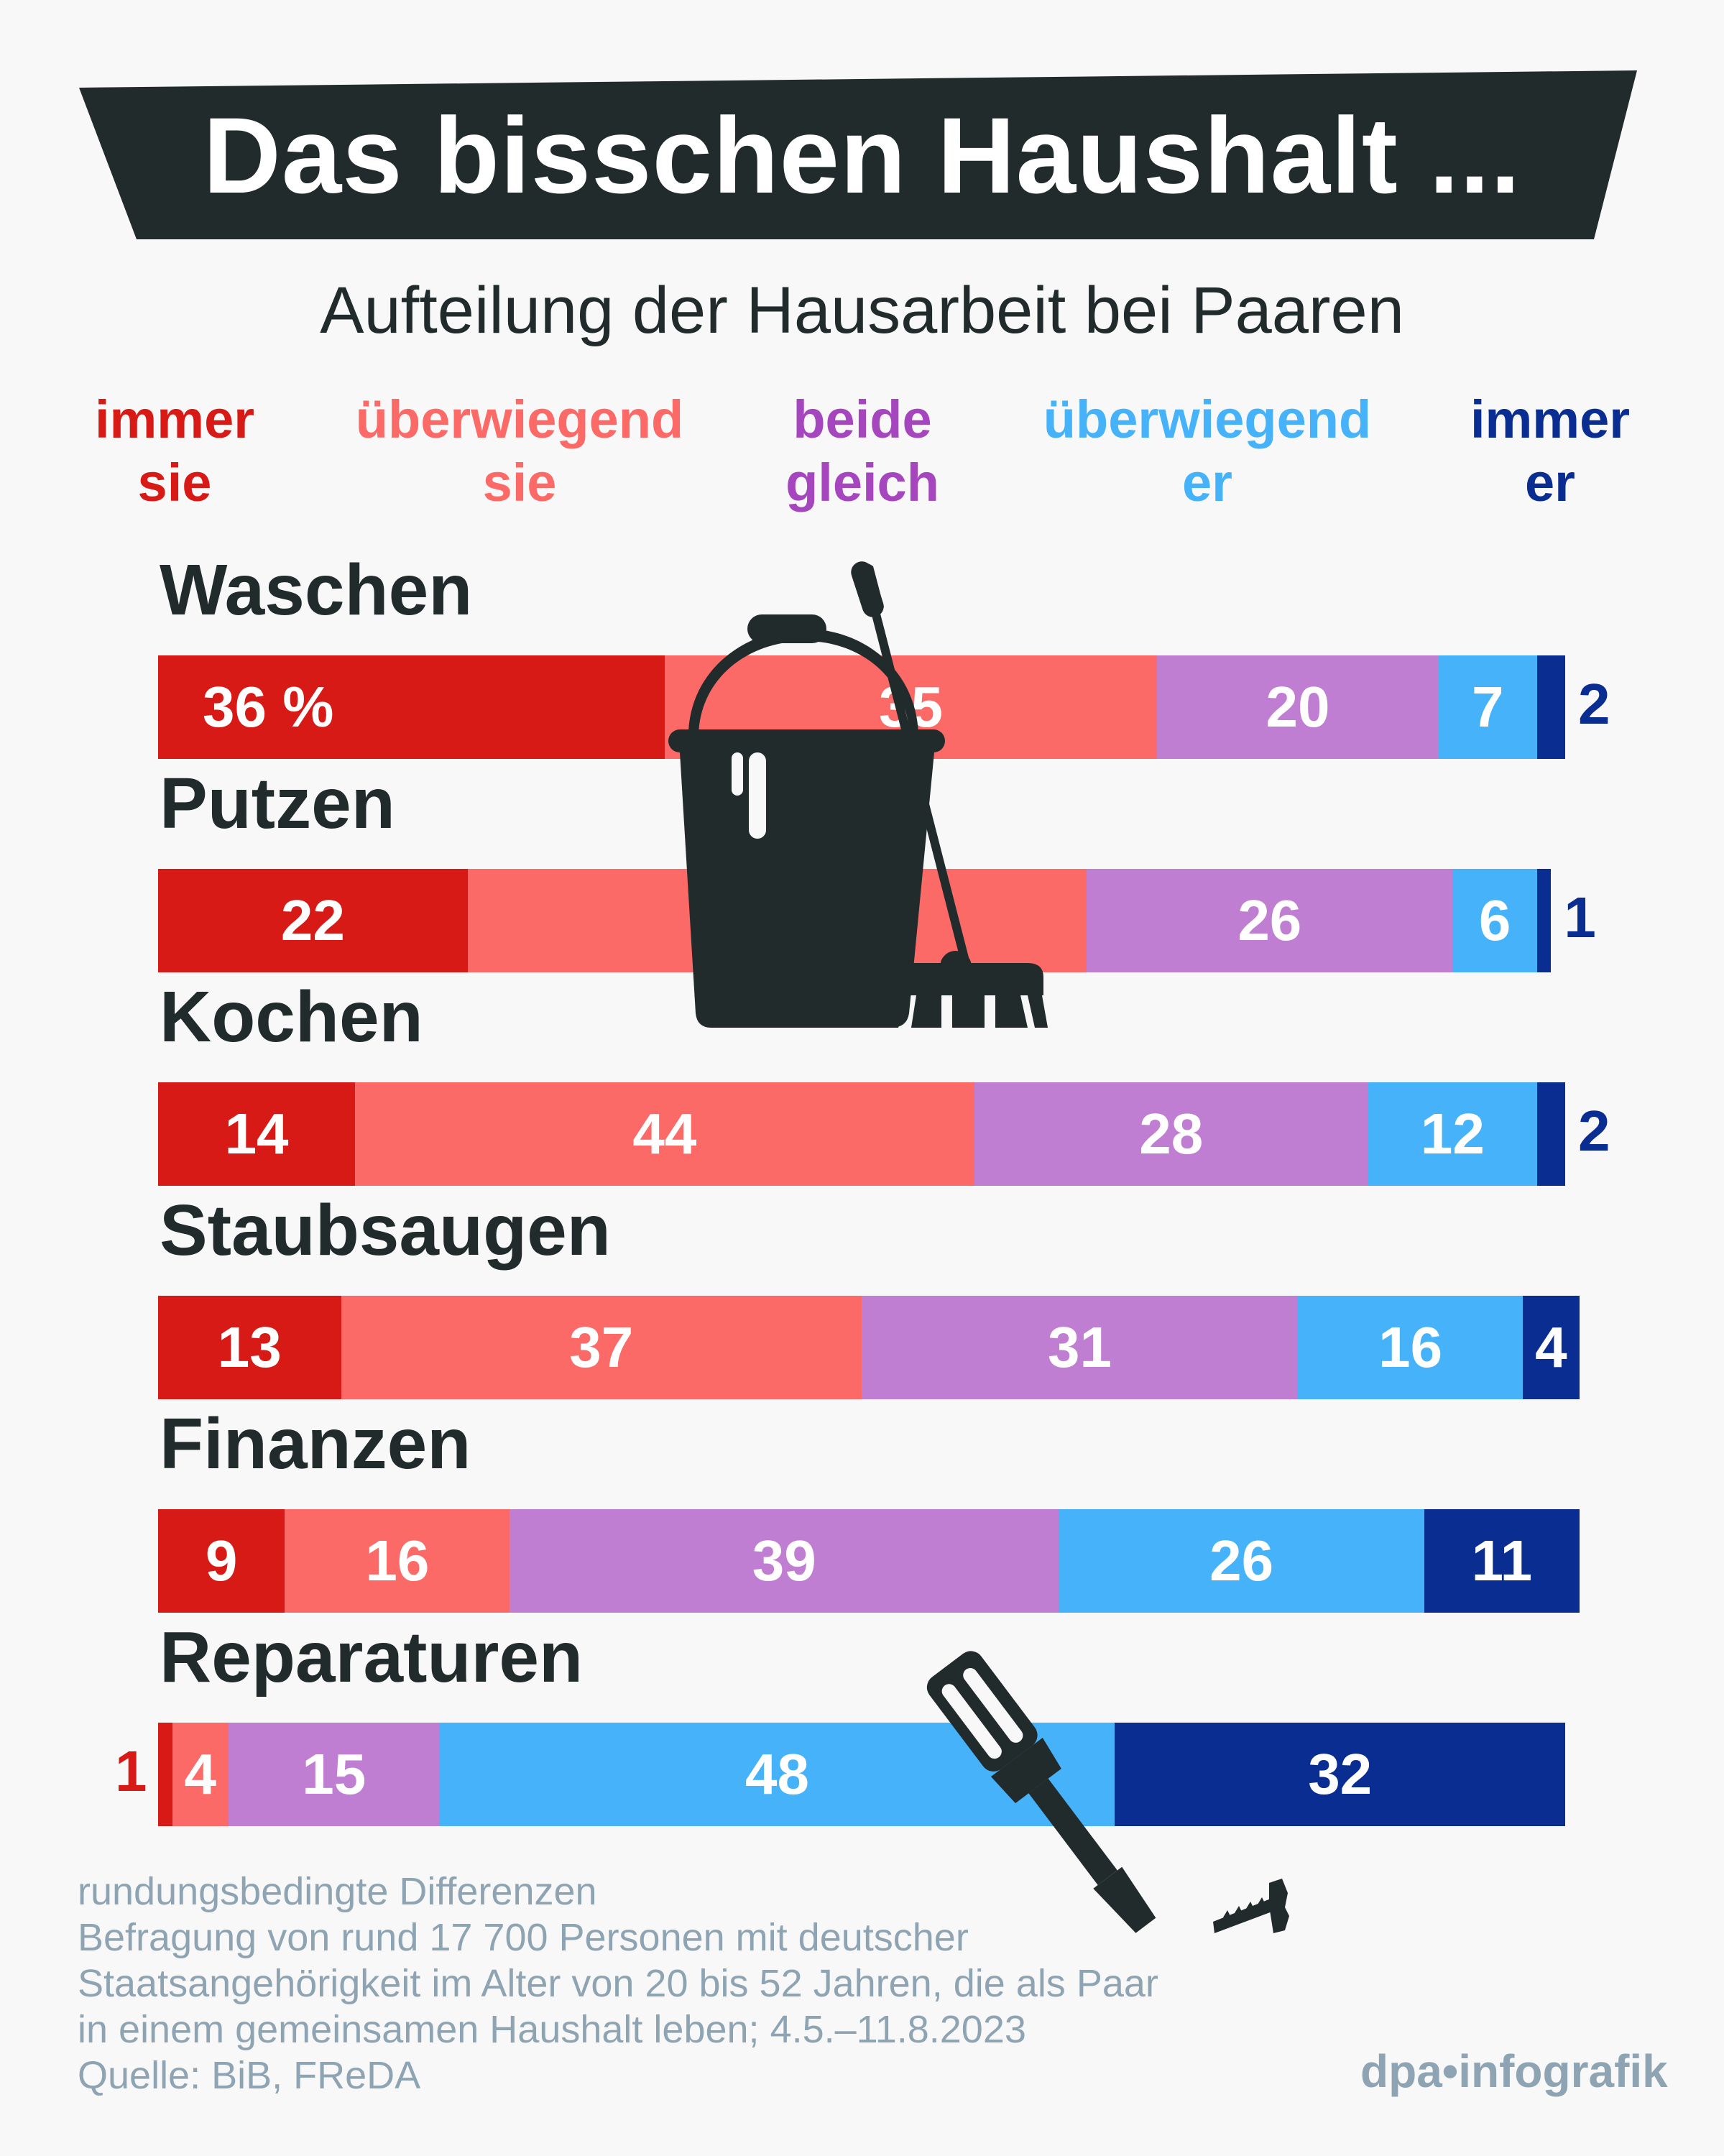  I want to click on data-label: 14, so click(256, 1134).